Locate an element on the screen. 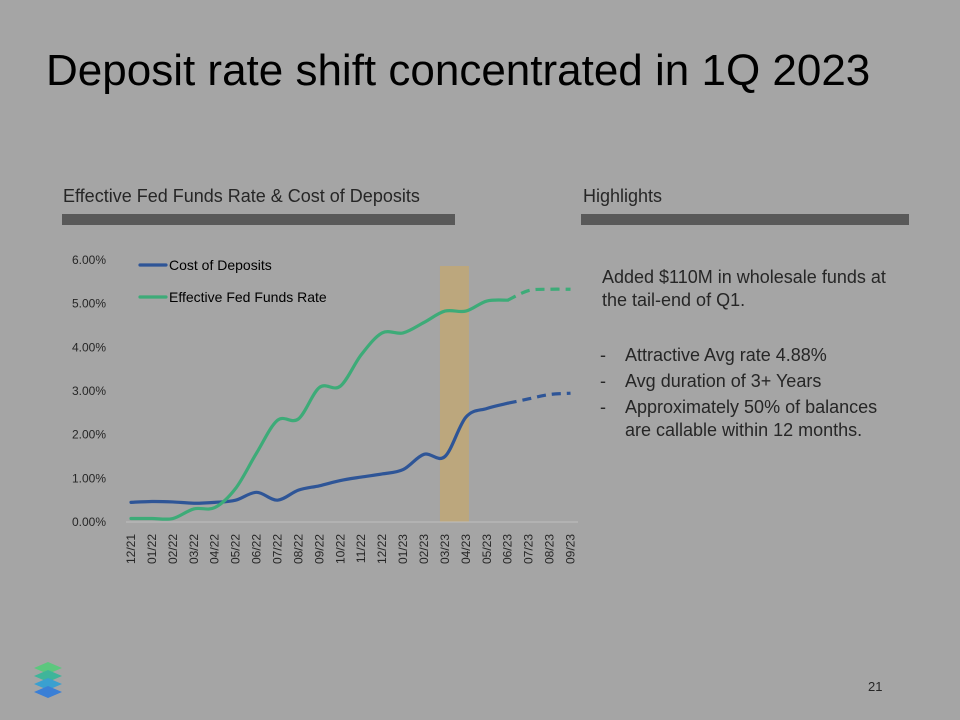 The height and width of the screenshot is (720, 960). x-tick-label: 08/23 is located at coordinates (550, 549).